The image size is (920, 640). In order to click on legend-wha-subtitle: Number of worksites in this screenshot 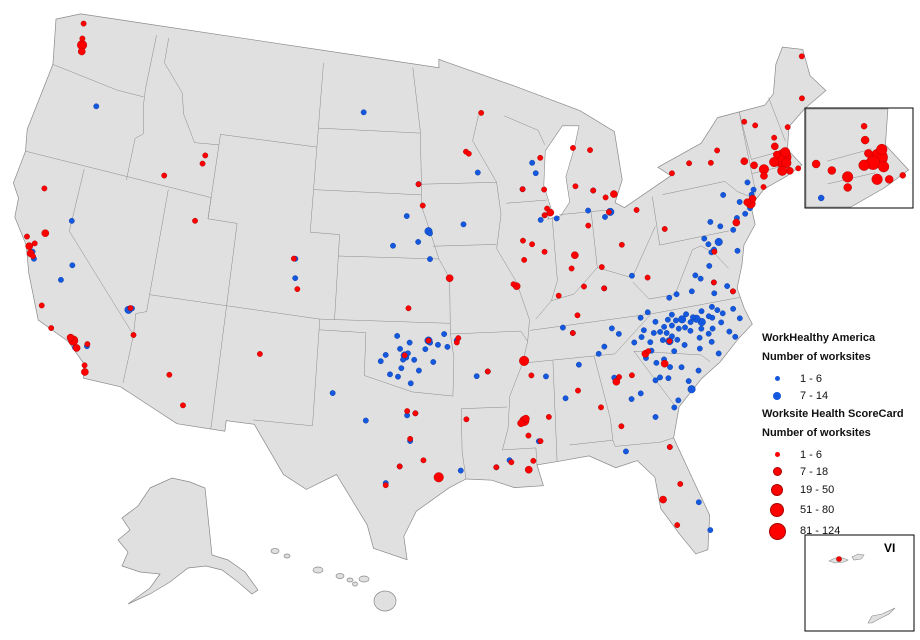, I will do `click(816, 357)`.